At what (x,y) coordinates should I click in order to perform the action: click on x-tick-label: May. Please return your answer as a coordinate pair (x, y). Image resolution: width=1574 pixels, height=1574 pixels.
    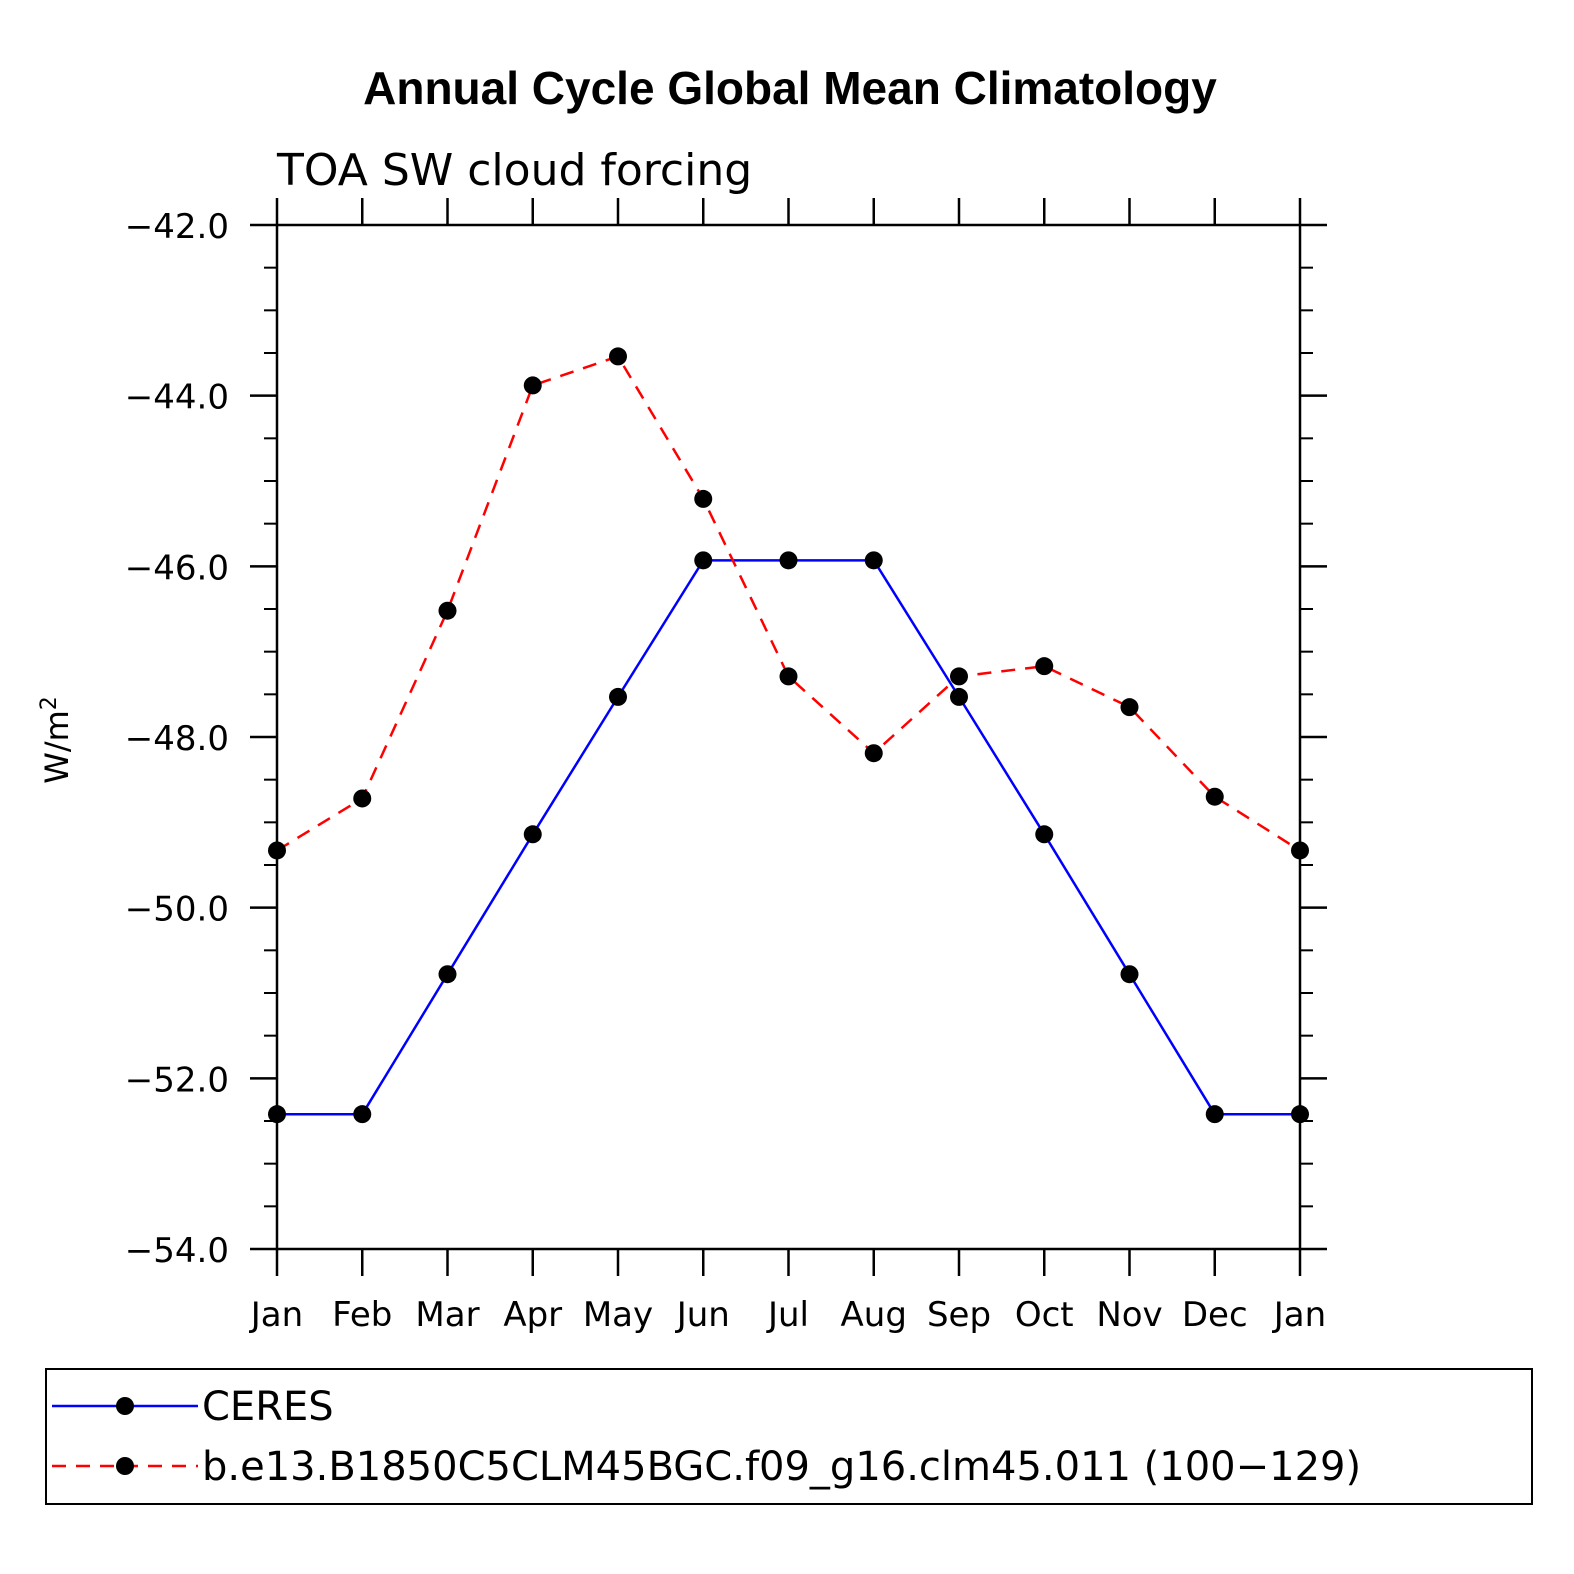
    Looking at the image, I should click on (618, 1315).